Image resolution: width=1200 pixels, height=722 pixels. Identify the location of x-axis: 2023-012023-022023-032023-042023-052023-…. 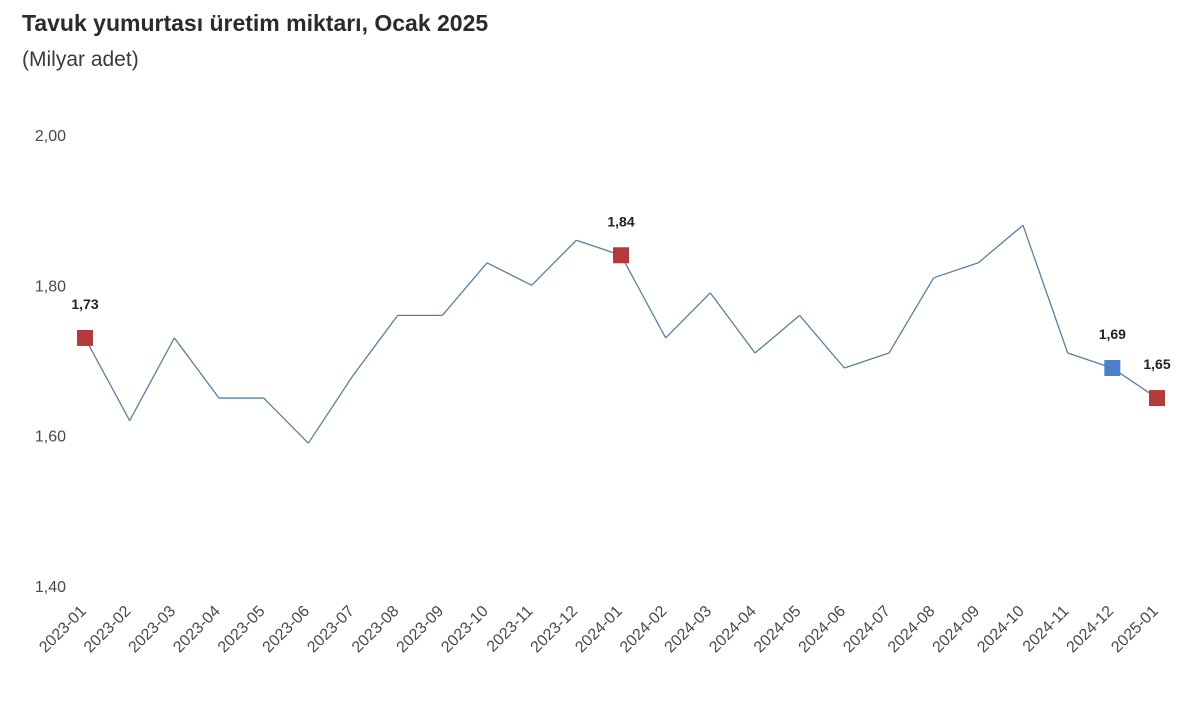
(599, 630).